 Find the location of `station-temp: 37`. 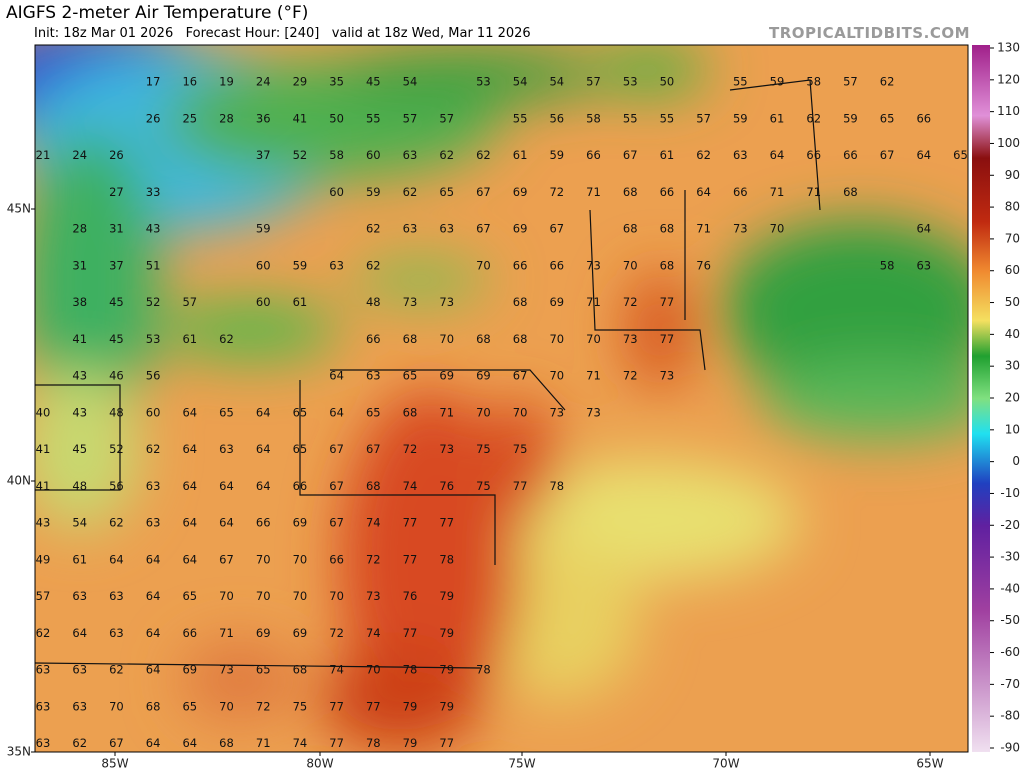

station-temp: 37 is located at coordinates (263, 155).